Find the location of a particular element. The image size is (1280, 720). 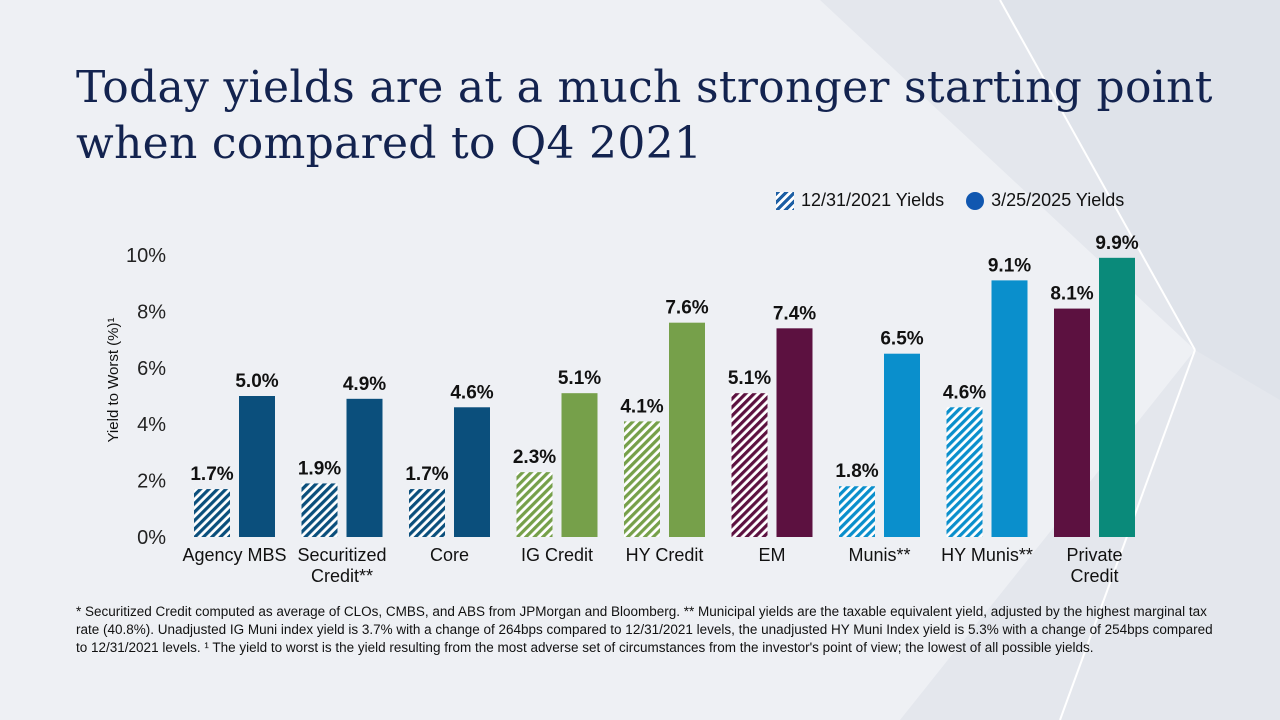

value-label: 7.6% is located at coordinates (686, 308).